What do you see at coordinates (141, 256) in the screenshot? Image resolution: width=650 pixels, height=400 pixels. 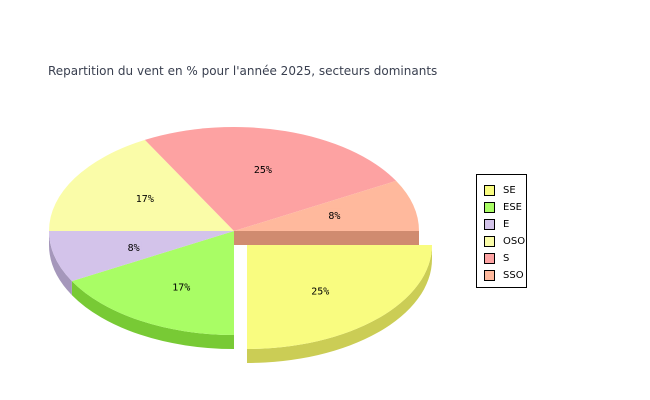 I see `slice-E` at bounding box center [141, 256].